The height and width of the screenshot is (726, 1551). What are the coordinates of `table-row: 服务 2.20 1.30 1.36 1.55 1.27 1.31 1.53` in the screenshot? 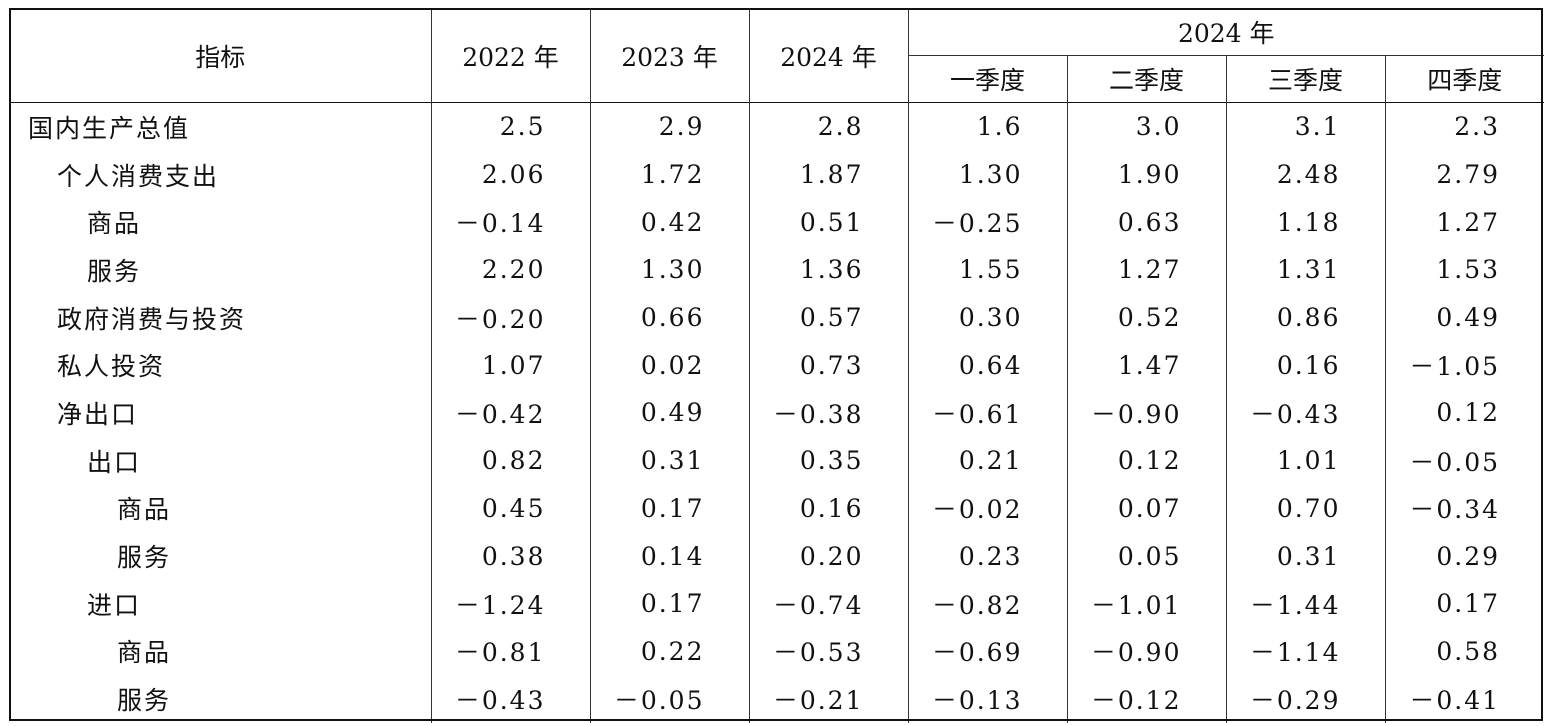 It's located at (777, 270).